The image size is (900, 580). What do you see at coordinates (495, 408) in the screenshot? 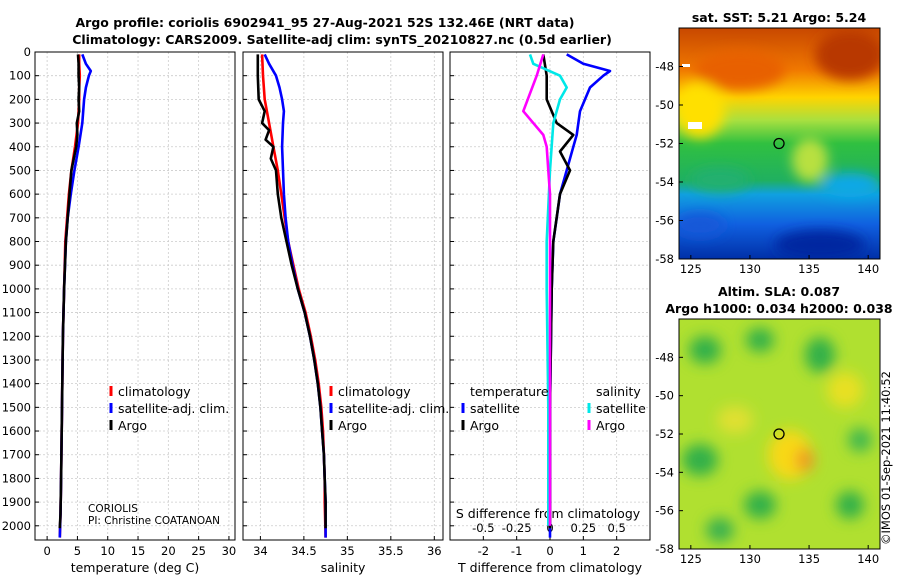
I see `legend-label-t-satellite: satellite` at bounding box center [495, 408].